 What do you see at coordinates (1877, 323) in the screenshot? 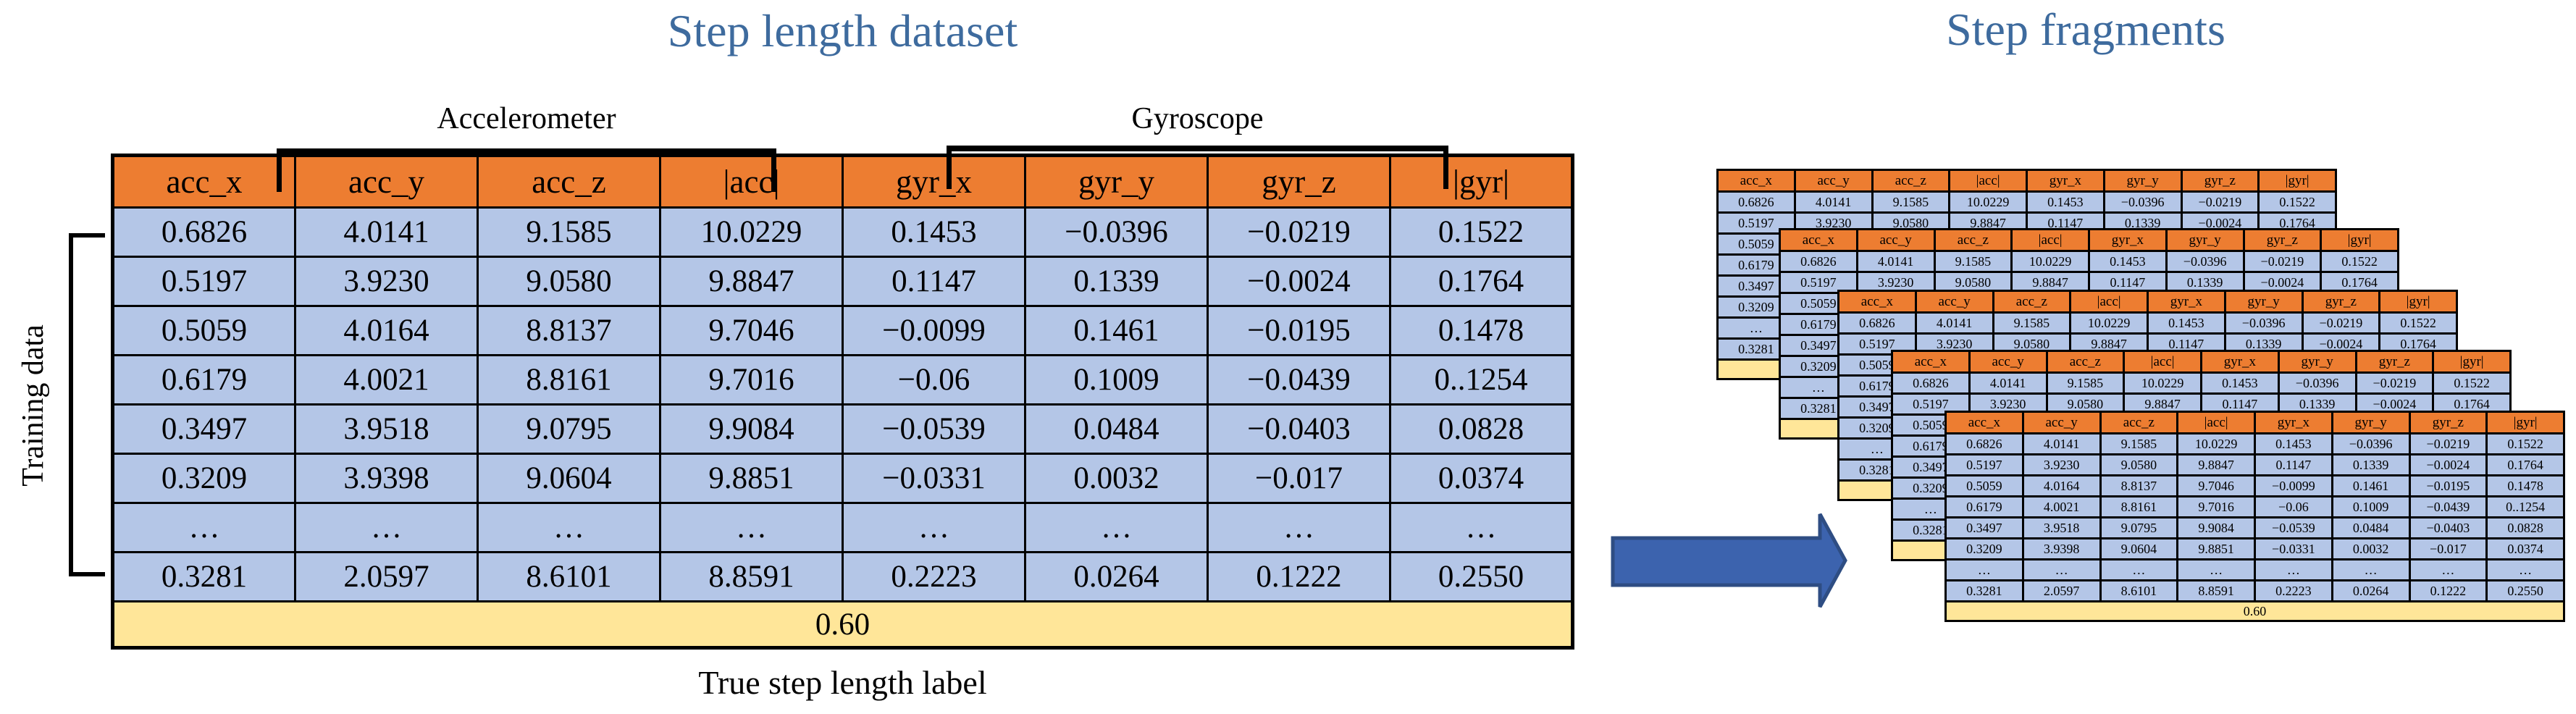
I see `sensor-value-cell: 0.6826` at bounding box center [1877, 323].